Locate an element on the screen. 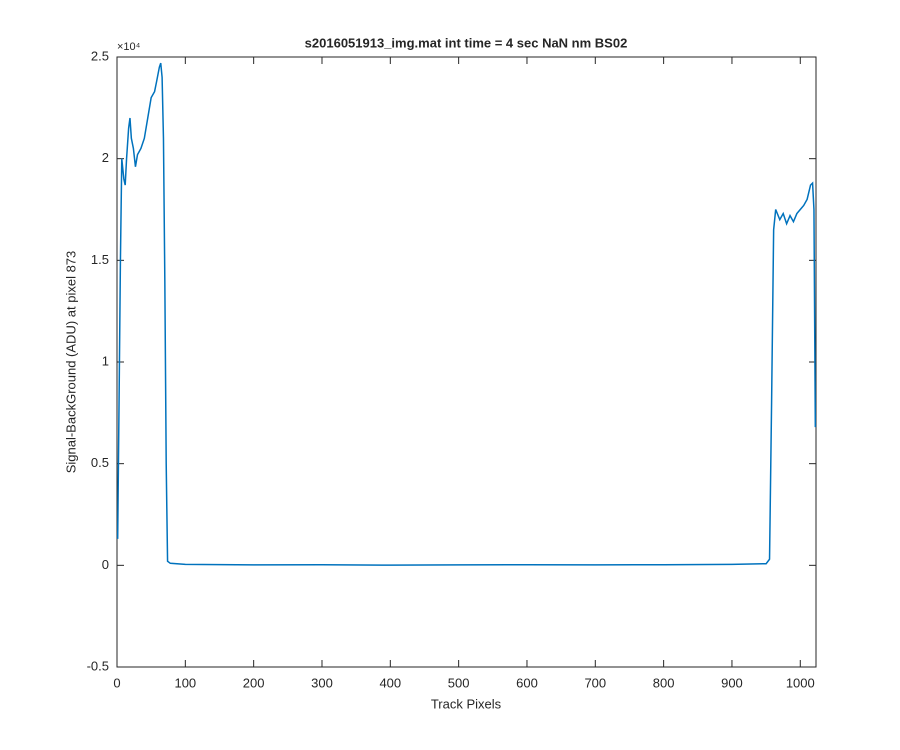 This screenshot has height=750, width=900. x-tick-label: 900 is located at coordinates (732, 682).